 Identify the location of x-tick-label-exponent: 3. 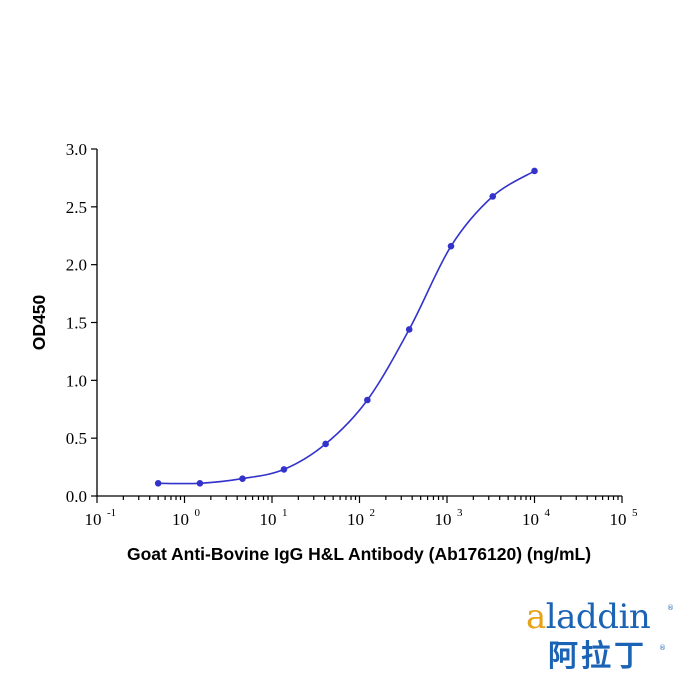
(460, 513).